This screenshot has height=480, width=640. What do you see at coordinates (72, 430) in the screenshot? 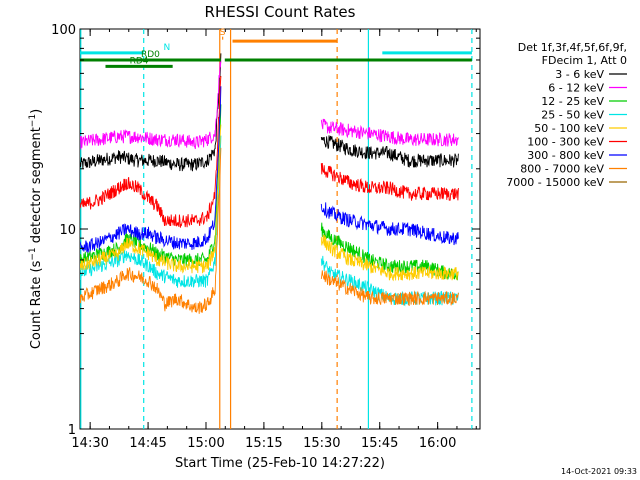
I see `y-tick-label-0: 1` at bounding box center [72, 430].